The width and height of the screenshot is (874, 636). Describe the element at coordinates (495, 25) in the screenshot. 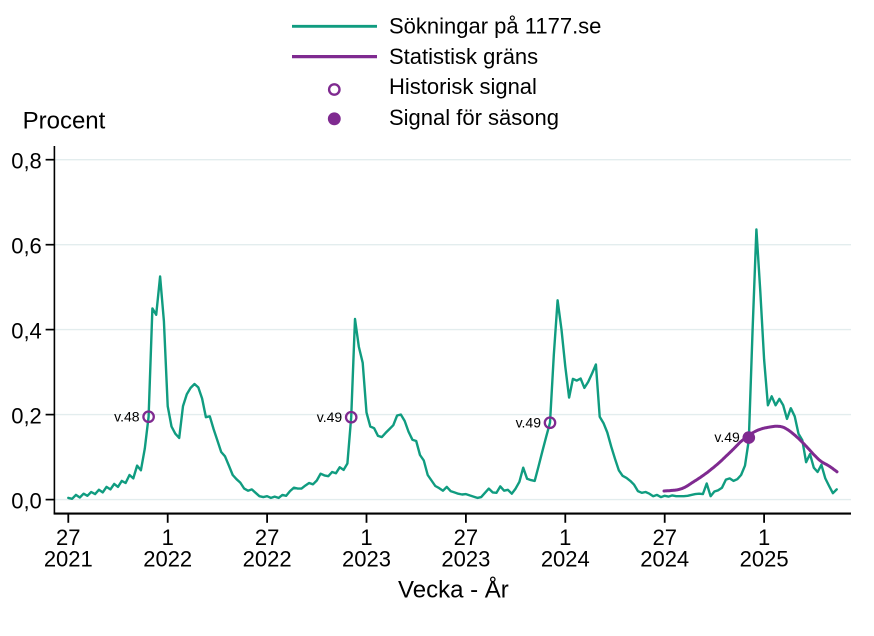

I see `svg-text: Sökningar på 1177.se` at that location.